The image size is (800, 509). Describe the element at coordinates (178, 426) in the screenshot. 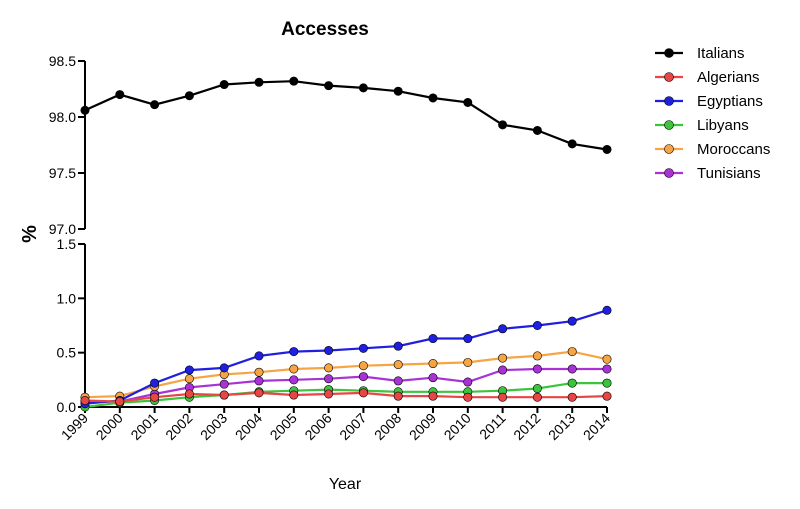

I see `x-tick-label: 2002` at that location.